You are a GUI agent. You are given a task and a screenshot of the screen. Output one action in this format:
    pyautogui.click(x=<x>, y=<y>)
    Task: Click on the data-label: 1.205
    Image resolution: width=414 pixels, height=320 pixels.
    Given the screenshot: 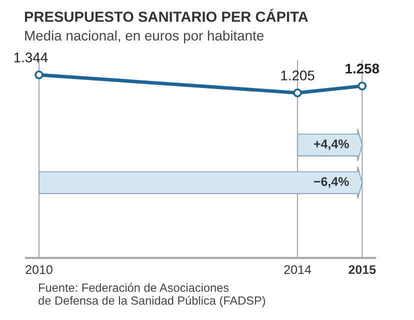 What is the action you would take?
    pyautogui.click(x=297, y=75)
    